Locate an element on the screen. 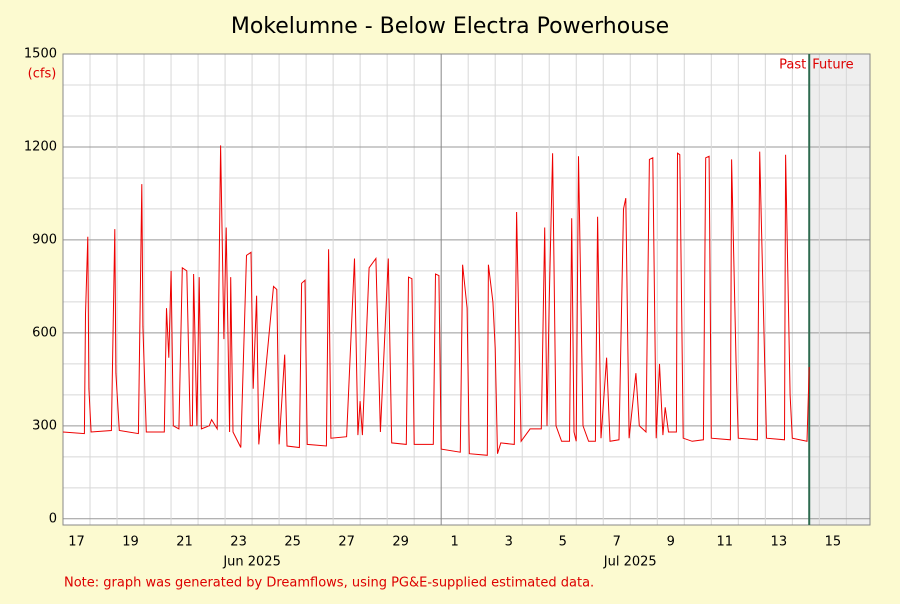 This screenshot has width=900, height=604. y-tick-label: 600 is located at coordinates (44, 332).